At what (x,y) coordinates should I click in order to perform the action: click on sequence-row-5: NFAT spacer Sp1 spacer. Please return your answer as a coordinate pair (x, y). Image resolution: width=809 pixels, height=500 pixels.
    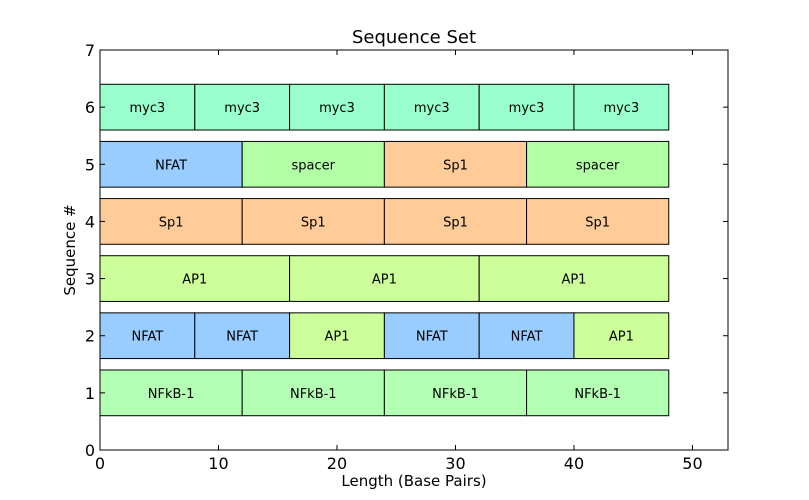
    Looking at the image, I should click on (384, 164).